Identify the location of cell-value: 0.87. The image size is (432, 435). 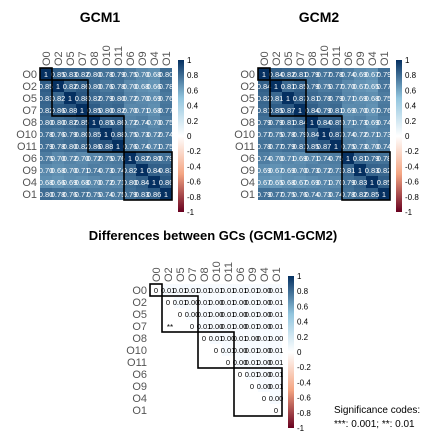
(300, 98).